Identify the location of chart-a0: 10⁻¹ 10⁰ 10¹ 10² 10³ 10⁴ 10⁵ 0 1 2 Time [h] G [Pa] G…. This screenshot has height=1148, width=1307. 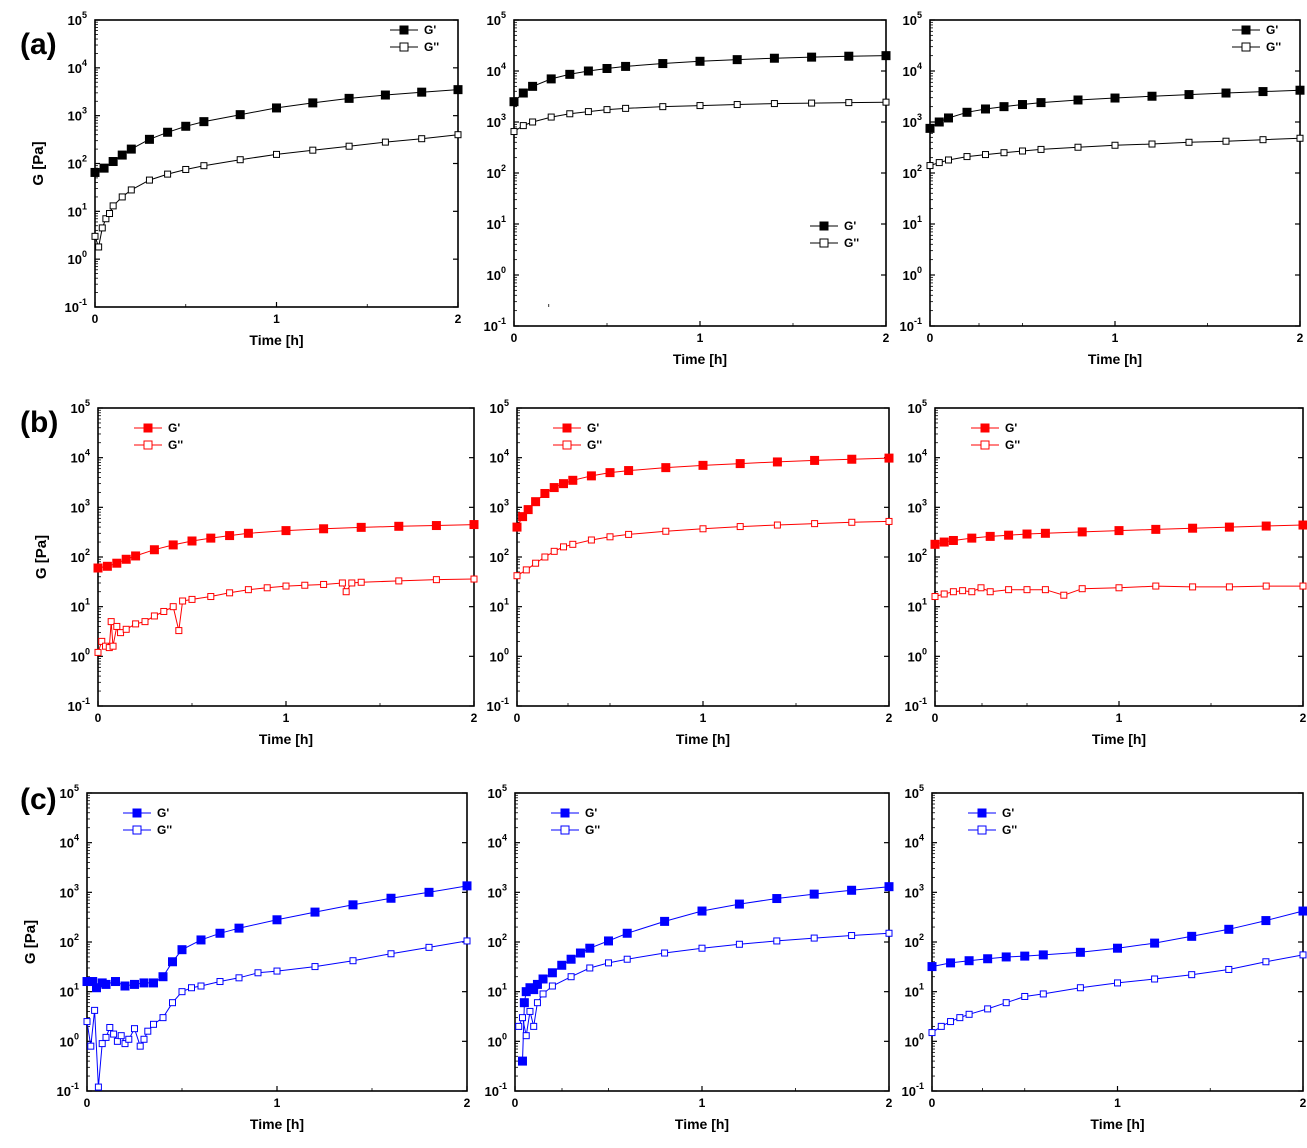
(290, 179).